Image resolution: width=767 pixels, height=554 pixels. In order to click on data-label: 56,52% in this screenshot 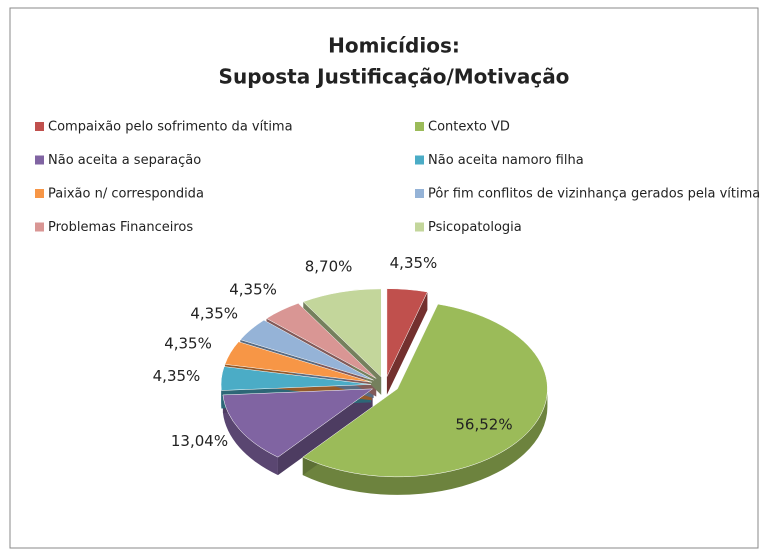, I will do `click(483, 425)`.